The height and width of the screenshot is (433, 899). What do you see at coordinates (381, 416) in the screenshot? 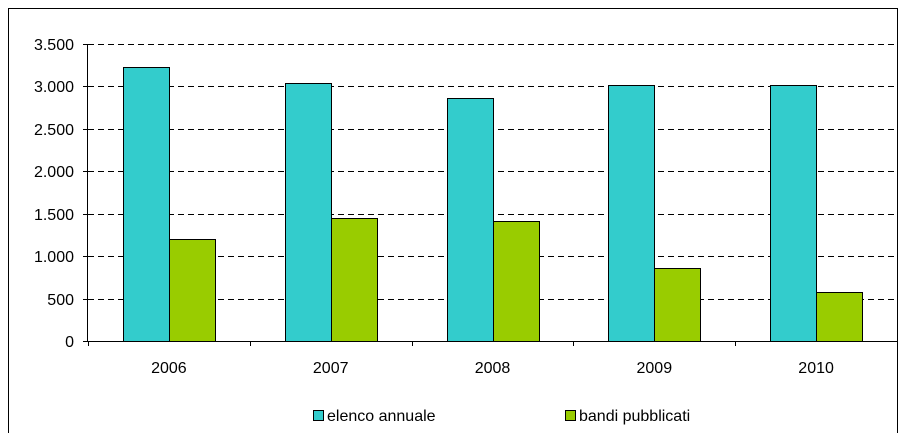
I see `legend-label-elenco-annuale: elenco annuale` at bounding box center [381, 416].